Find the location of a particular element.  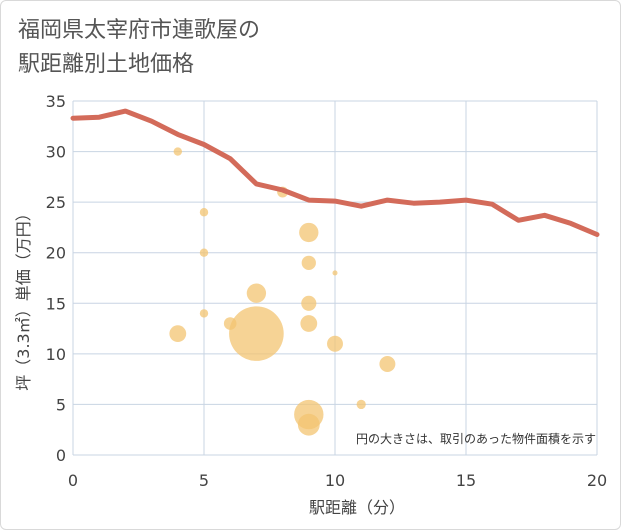

y-tick-label: 20 is located at coordinates (56, 253).